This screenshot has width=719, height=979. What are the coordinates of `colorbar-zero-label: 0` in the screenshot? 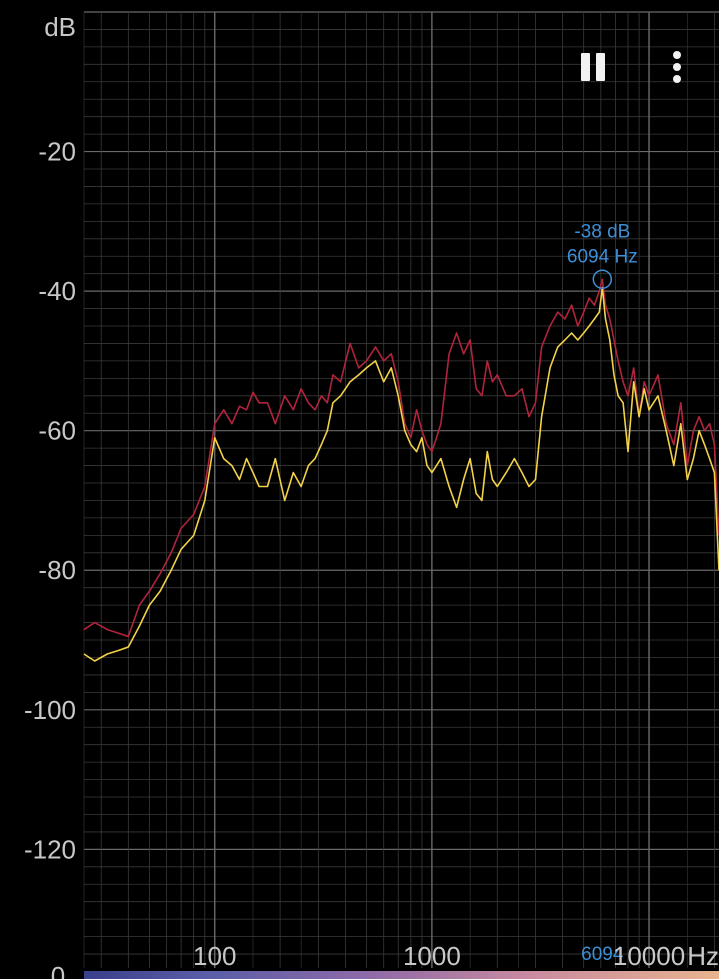 It's located at (58, 970).